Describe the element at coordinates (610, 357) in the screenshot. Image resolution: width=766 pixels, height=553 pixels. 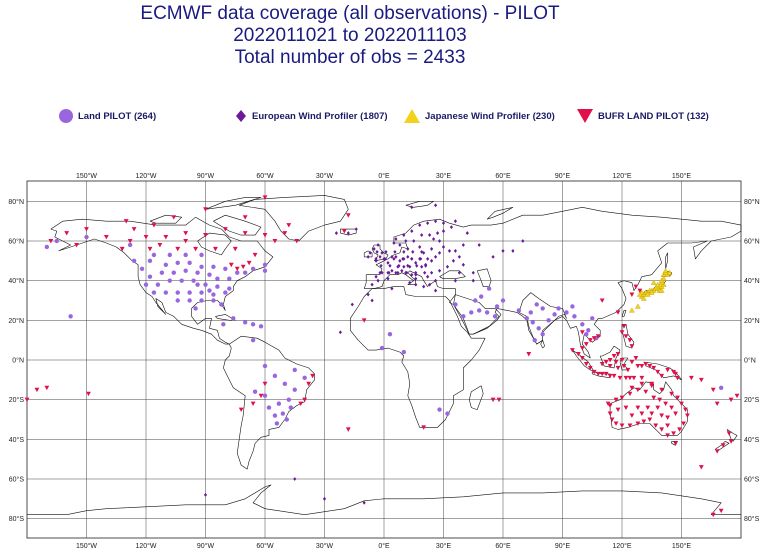
I see `coastline-borneo` at that location.